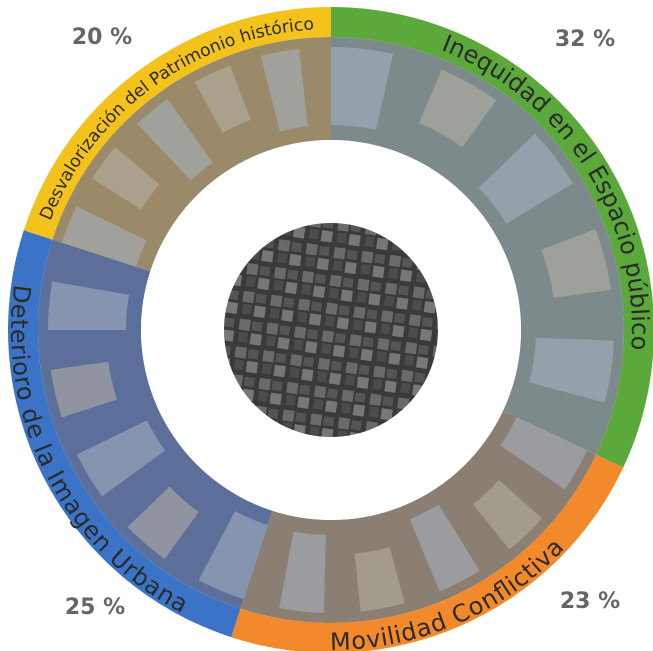 This screenshot has height=651, width=653. What do you see at coordinates (590, 601) in the screenshot?
I see `percent-label: 23 %` at bounding box center [590, 601].